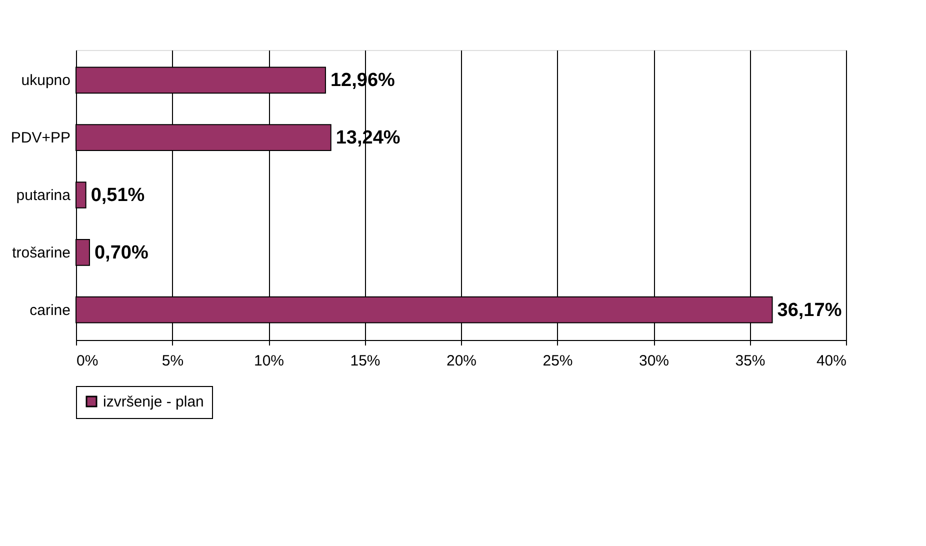  I want to click on x-tick-label: 25%, so click(557, 361).